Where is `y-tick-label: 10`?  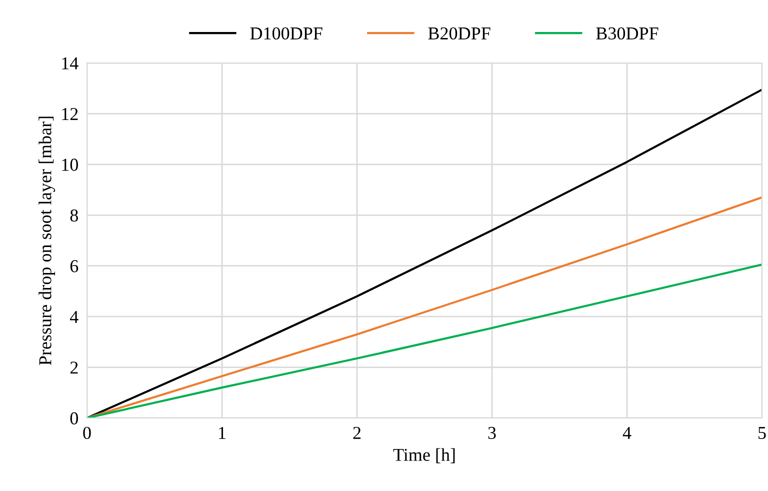 y-tick-label: 10 is located at coordinates (70, 164).